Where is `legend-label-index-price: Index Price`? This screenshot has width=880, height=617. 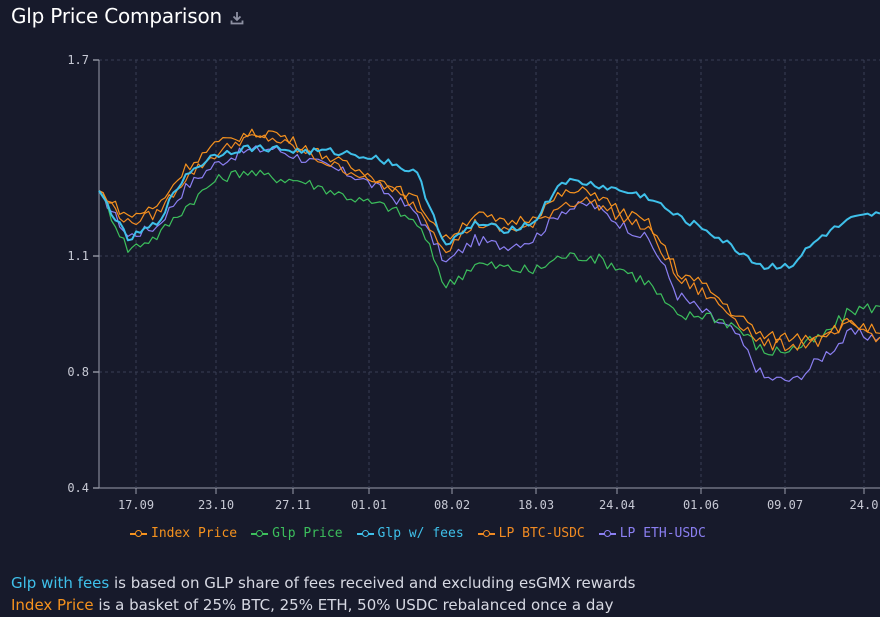
legend-label-index-price: Index Price is located at coordinates (194, 533).